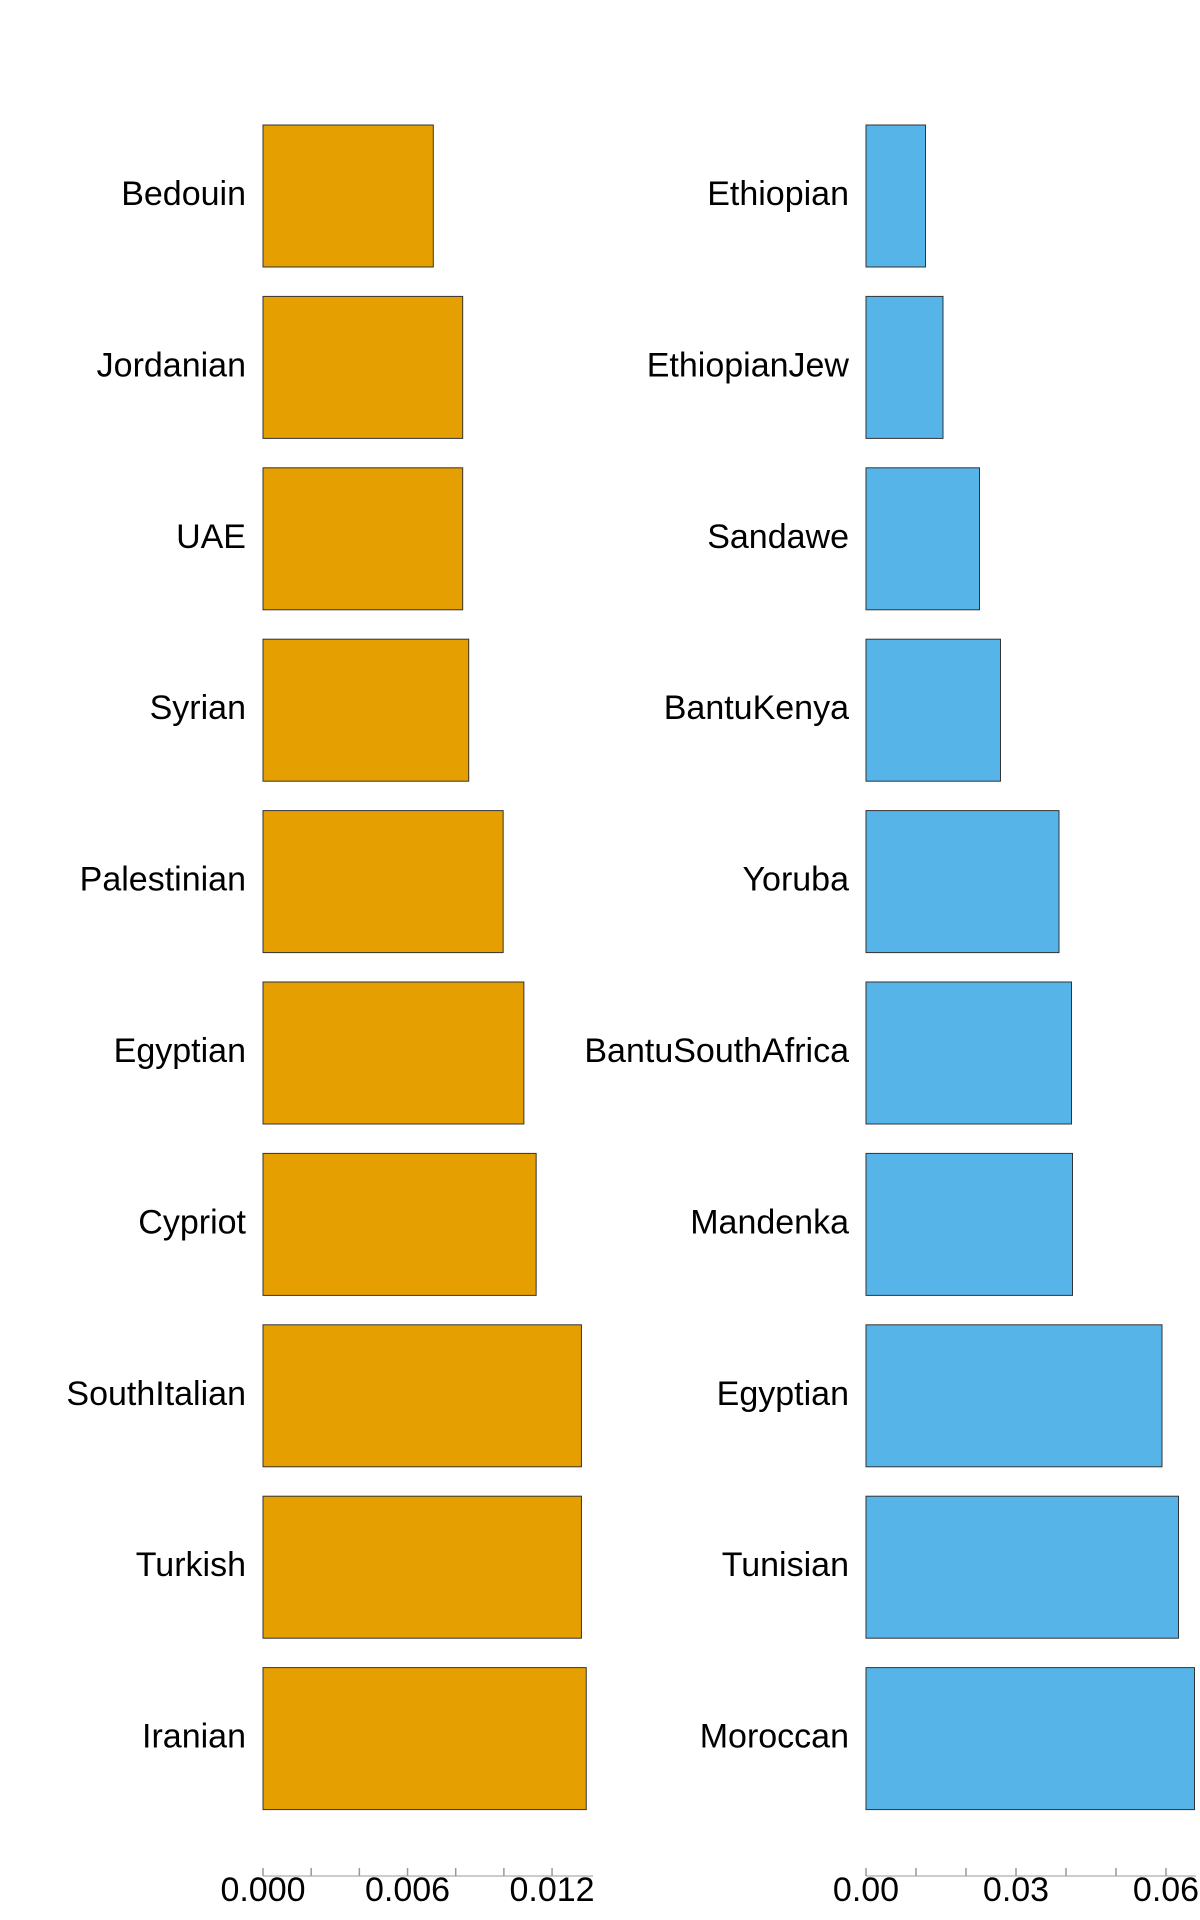 This screenshot has height=1920, width=1200. I want to click on y-tick-label: Jordanian, so click(171, 365).